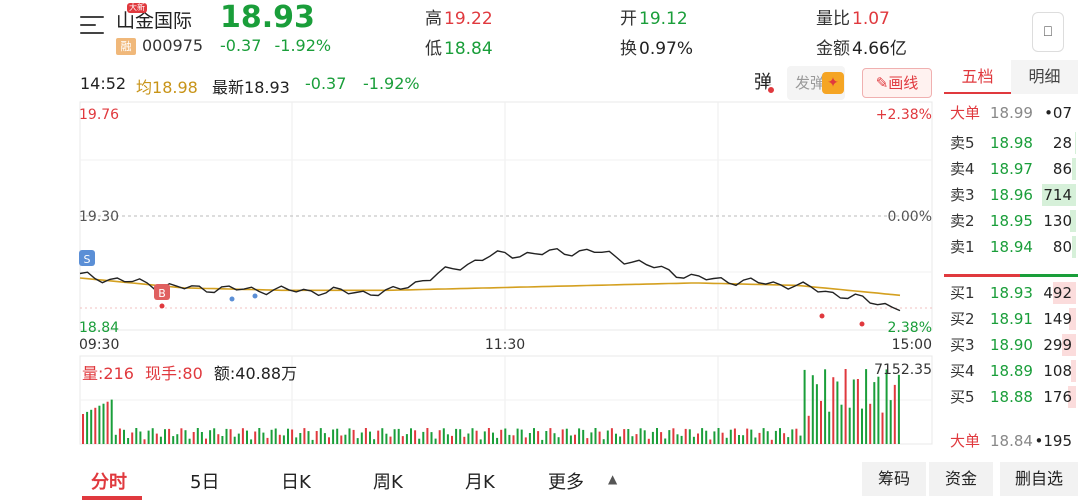 This screenshot has width=1083, height=500. What do you see at coordinates (910, 217) in the screenshot?
I see `pct-mid-label: 0.00%` at bounding box center [910, 217].